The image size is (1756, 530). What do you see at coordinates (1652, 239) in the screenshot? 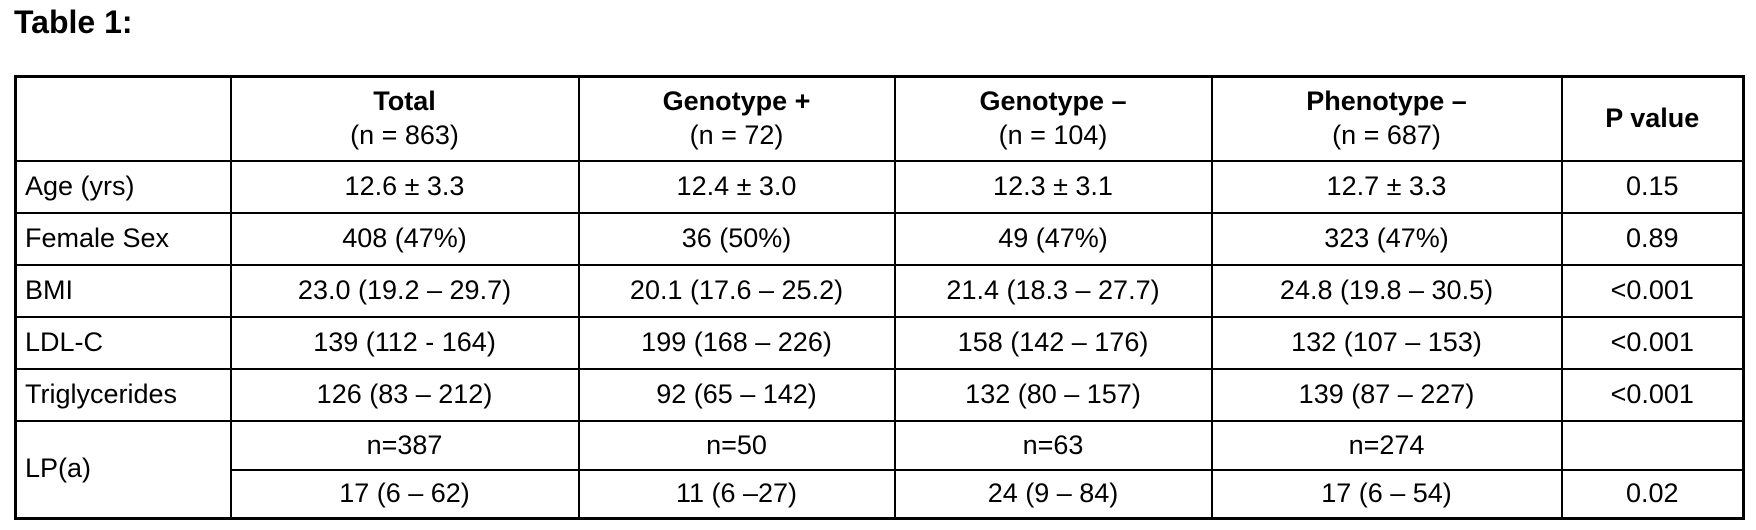
I see `cell-pvalue: 0.89` at bounding box center [1652, 239].